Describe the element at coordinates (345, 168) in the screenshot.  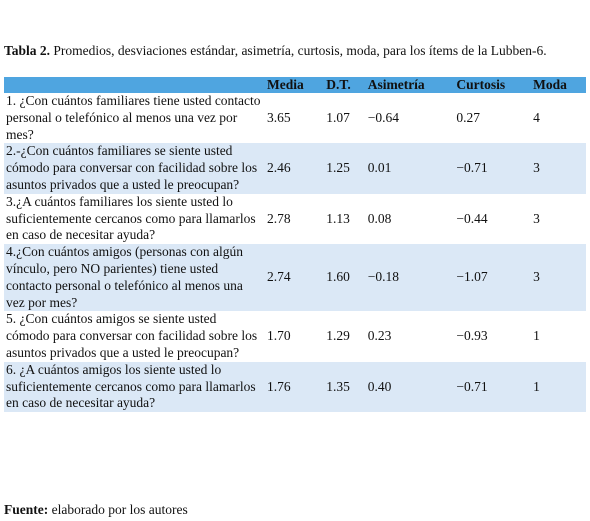
I see `value-cell: 1.25` at that location.